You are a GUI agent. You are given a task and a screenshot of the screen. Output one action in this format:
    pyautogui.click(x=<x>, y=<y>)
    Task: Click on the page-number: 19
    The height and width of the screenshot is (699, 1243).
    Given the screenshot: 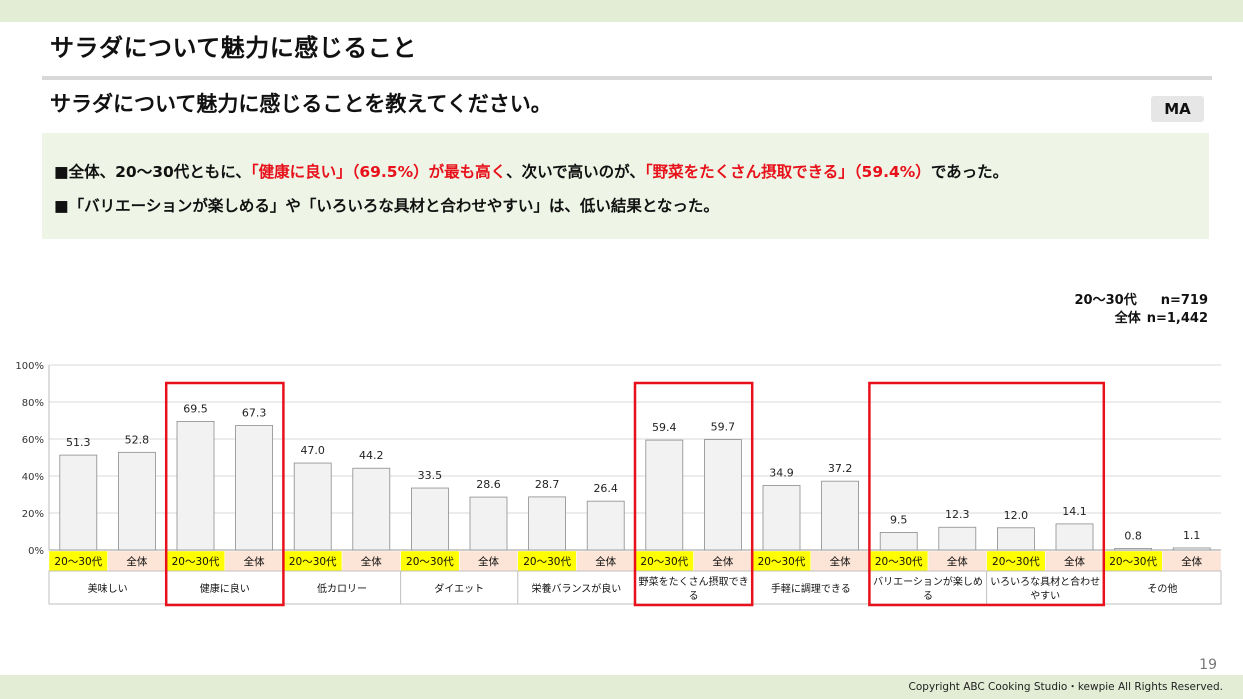 What is the action you would take?
    pyautogui.click(x=1208, y=665)
    